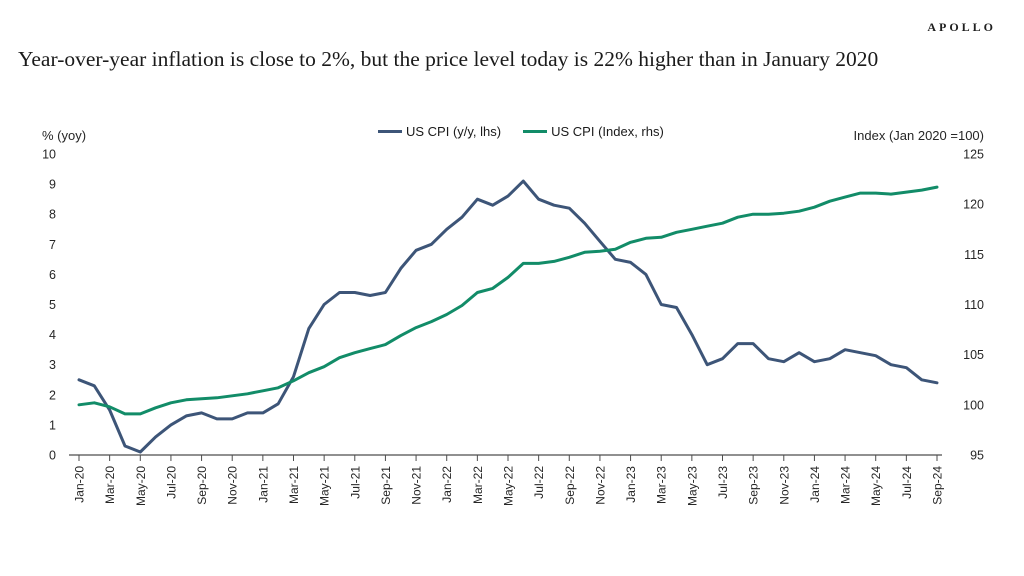  I want to click on x-tick-label: May-23, so click(692, 486).